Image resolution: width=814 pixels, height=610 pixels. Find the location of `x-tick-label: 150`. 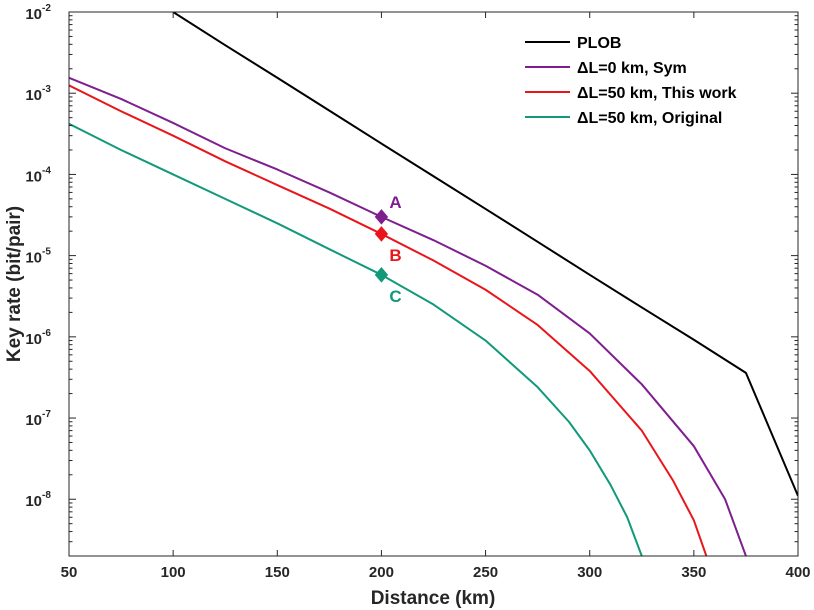

x-tick-label: 150 is located at coordinates (277, 572).